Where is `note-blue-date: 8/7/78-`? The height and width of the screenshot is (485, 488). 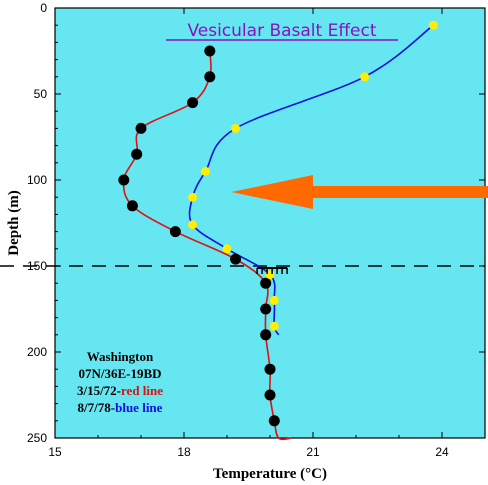 note-blue-date: 8/7/78- is located at coordinates (97, 407).